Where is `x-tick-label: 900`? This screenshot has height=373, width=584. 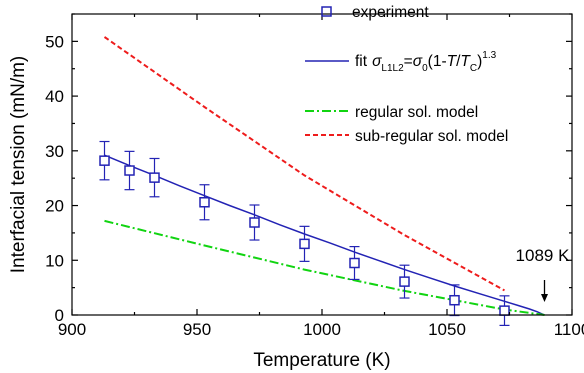 x-tick-label: 900 is located at coordinates (72, 329).